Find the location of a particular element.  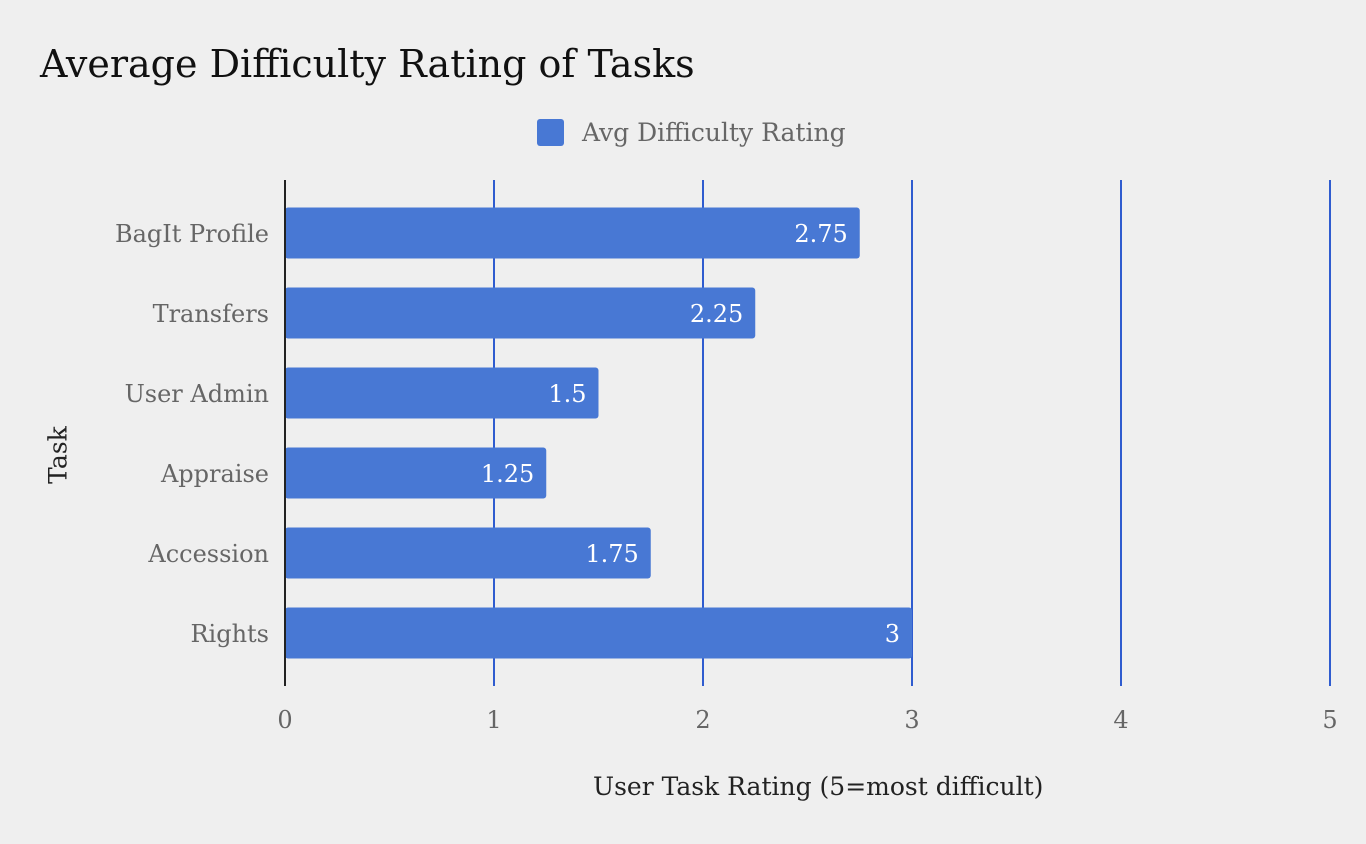

x-tick-label: 5 is located at coordinates (1329, 720).